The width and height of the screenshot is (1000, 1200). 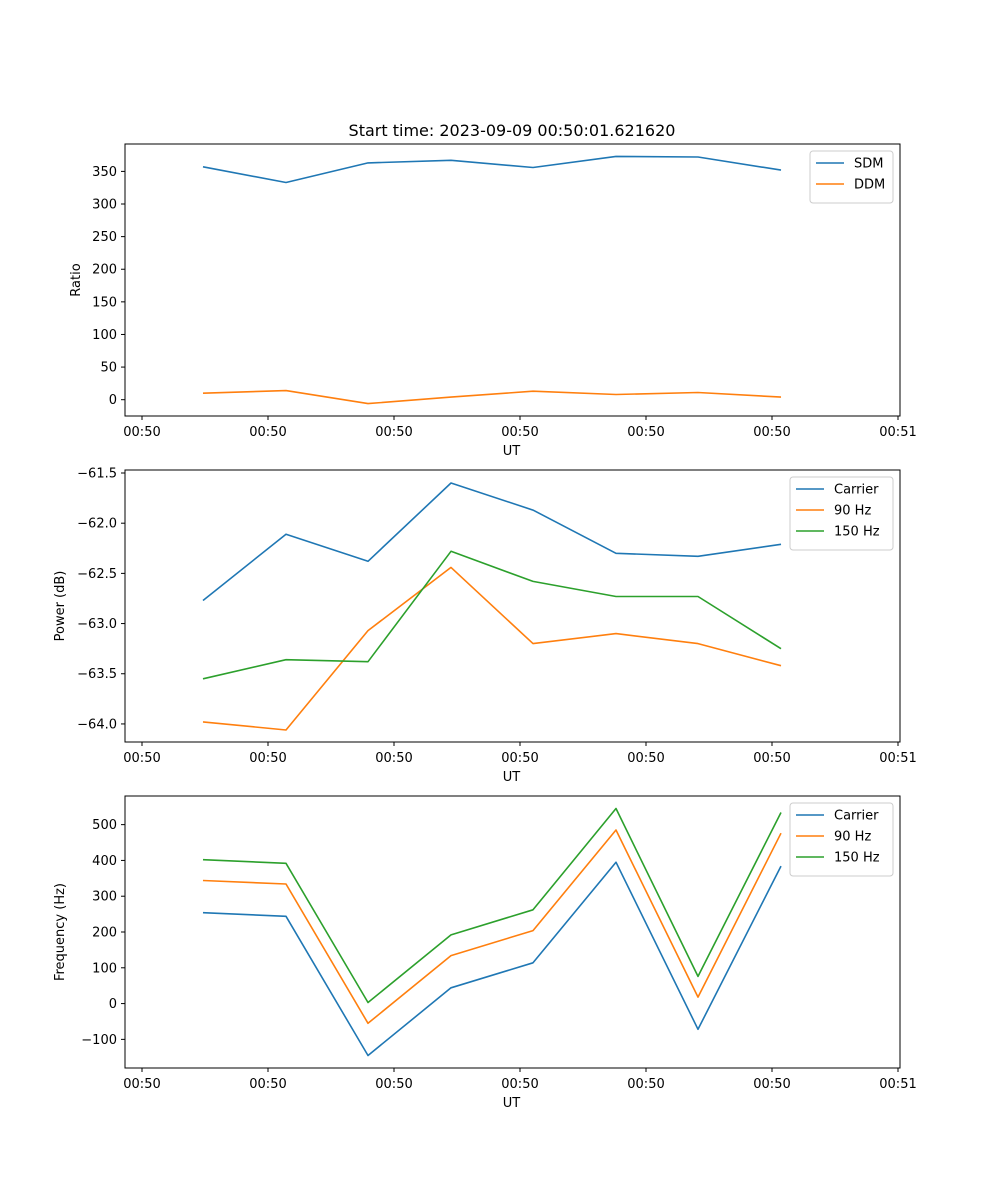 What do you see at coordinates (99, 1040) in the screenshot?
I see `y-tick-label: −100` at bounding box center [99, 1040].